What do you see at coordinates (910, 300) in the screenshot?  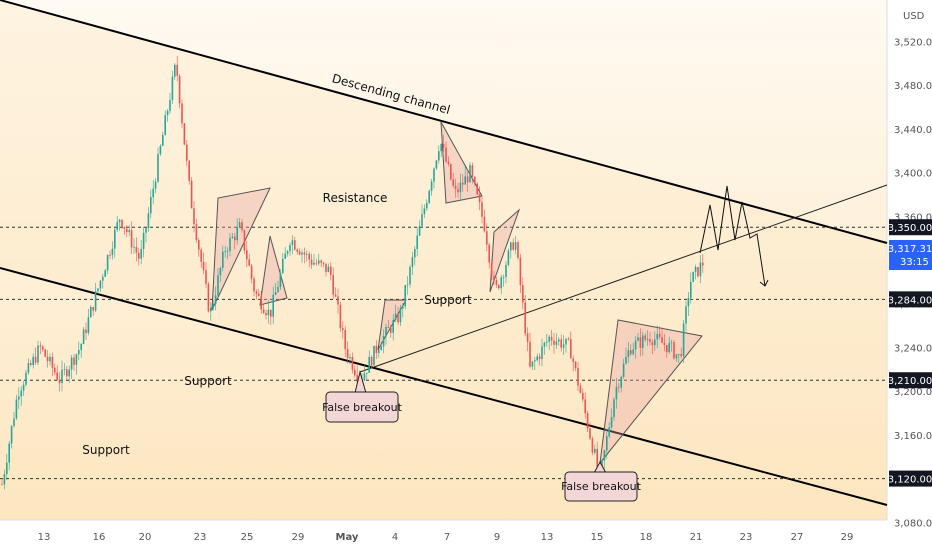 I see `level-badge-label: 3,284.00` at bounding box center [910, 300].